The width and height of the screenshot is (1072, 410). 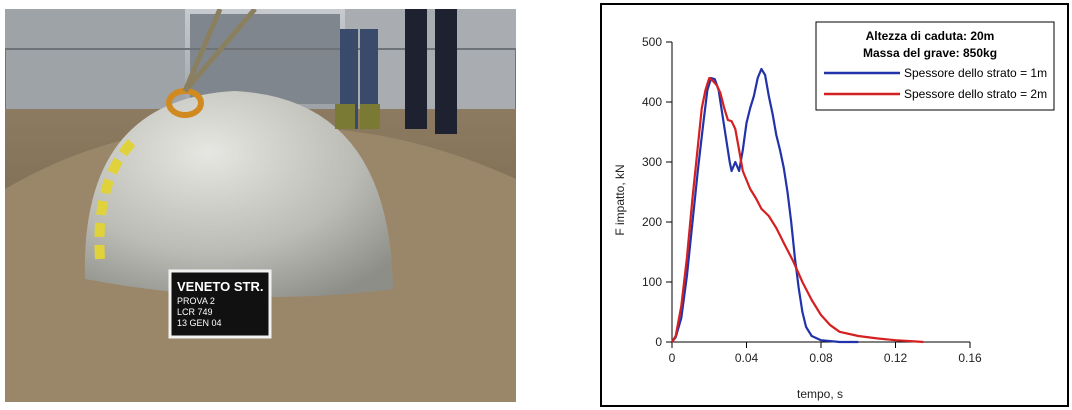 I want to click on x-tick-label: 0, so click(x=672, y=358).